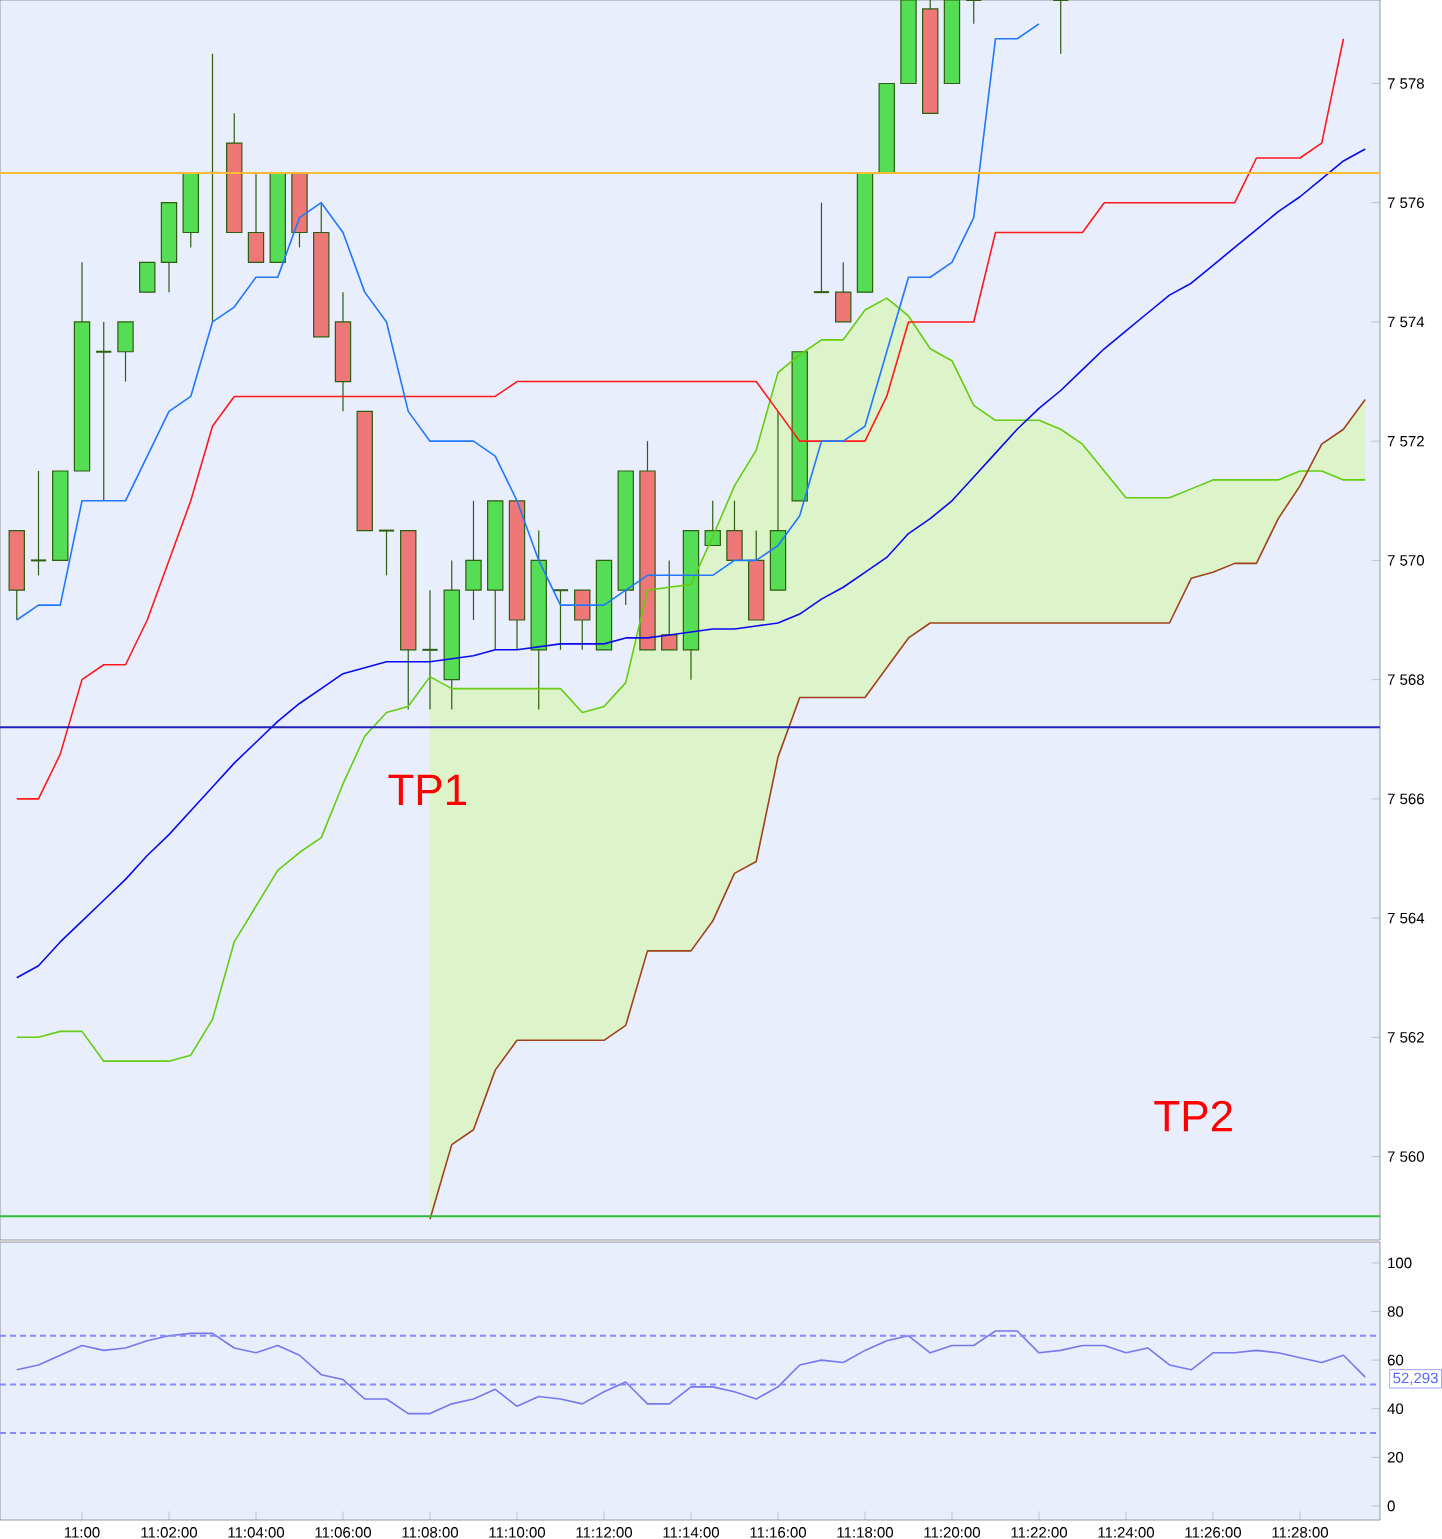  What do you see at coordinates (1395, 1311) in the screenshot?
I see `y-tick-label: 80` at bounding box center [1395, 1311].